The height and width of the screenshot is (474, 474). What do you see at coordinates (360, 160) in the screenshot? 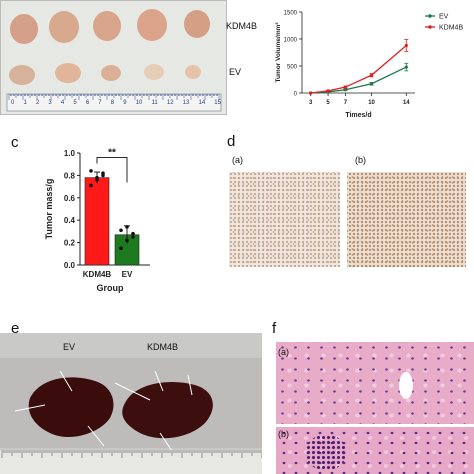
I see `panel-d-sub-b: (b)` at bounding box center [360, 160].